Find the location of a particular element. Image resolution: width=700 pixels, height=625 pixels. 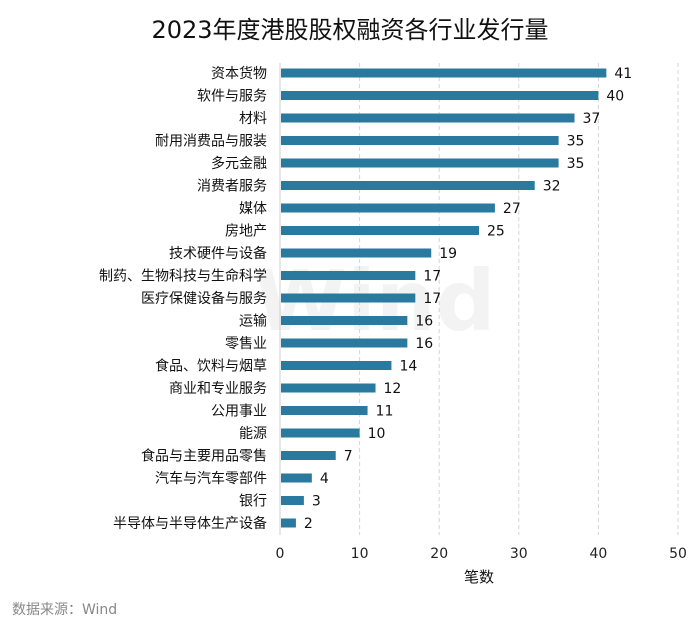

category-label: 制药、生物科技与生命科学 is located at coordinates (183, 276).